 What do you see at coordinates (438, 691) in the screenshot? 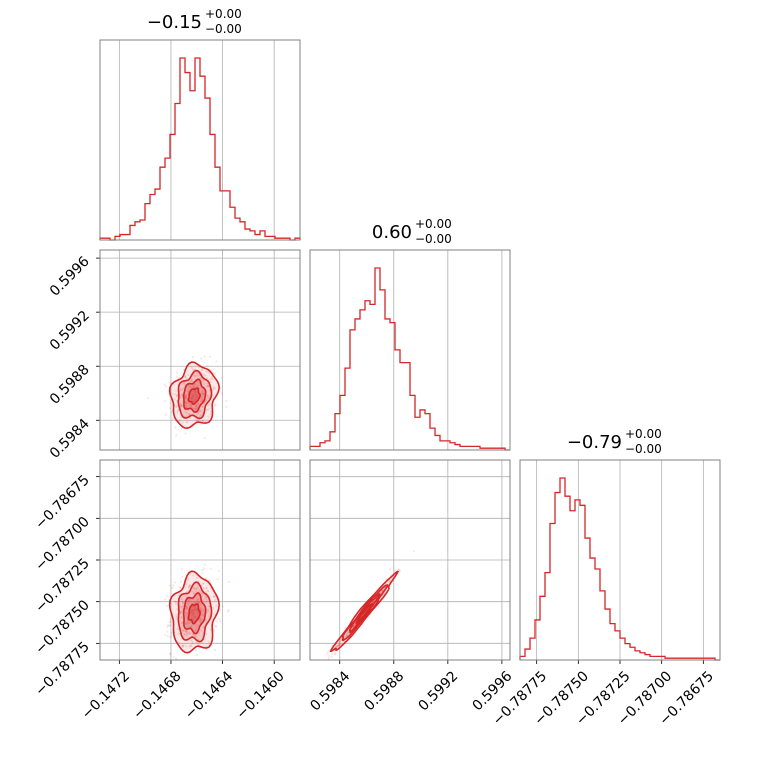
I see `x-tick-label: 0.5992` at bounding box center [438, 691].